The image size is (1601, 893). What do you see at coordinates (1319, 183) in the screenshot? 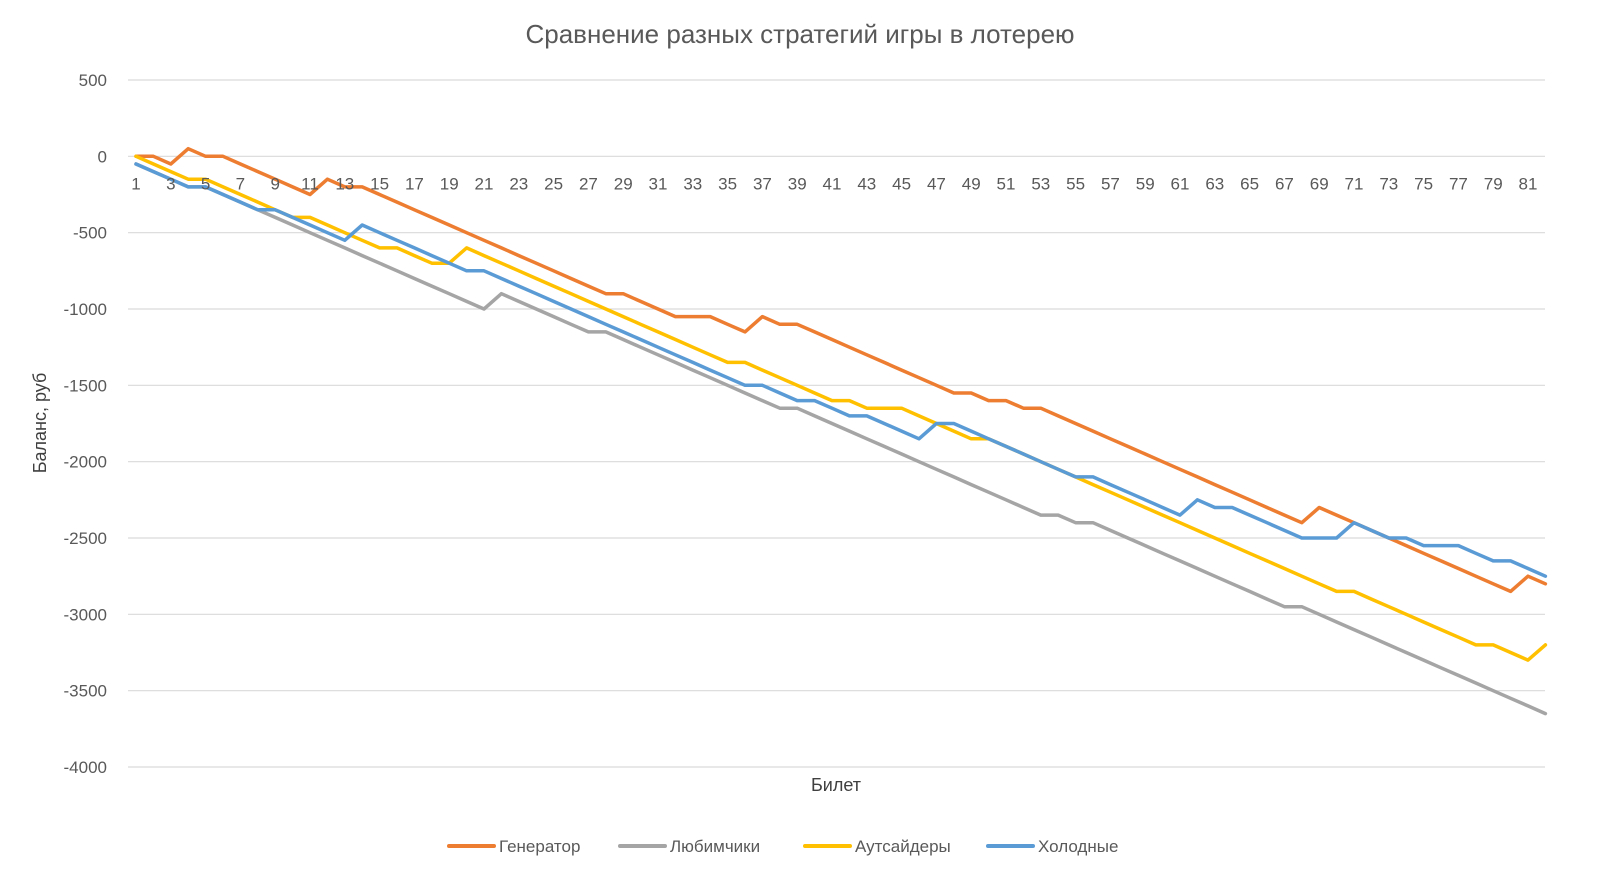
I see `x-tick-label-34: 69` at bounding box center [1319, 183].